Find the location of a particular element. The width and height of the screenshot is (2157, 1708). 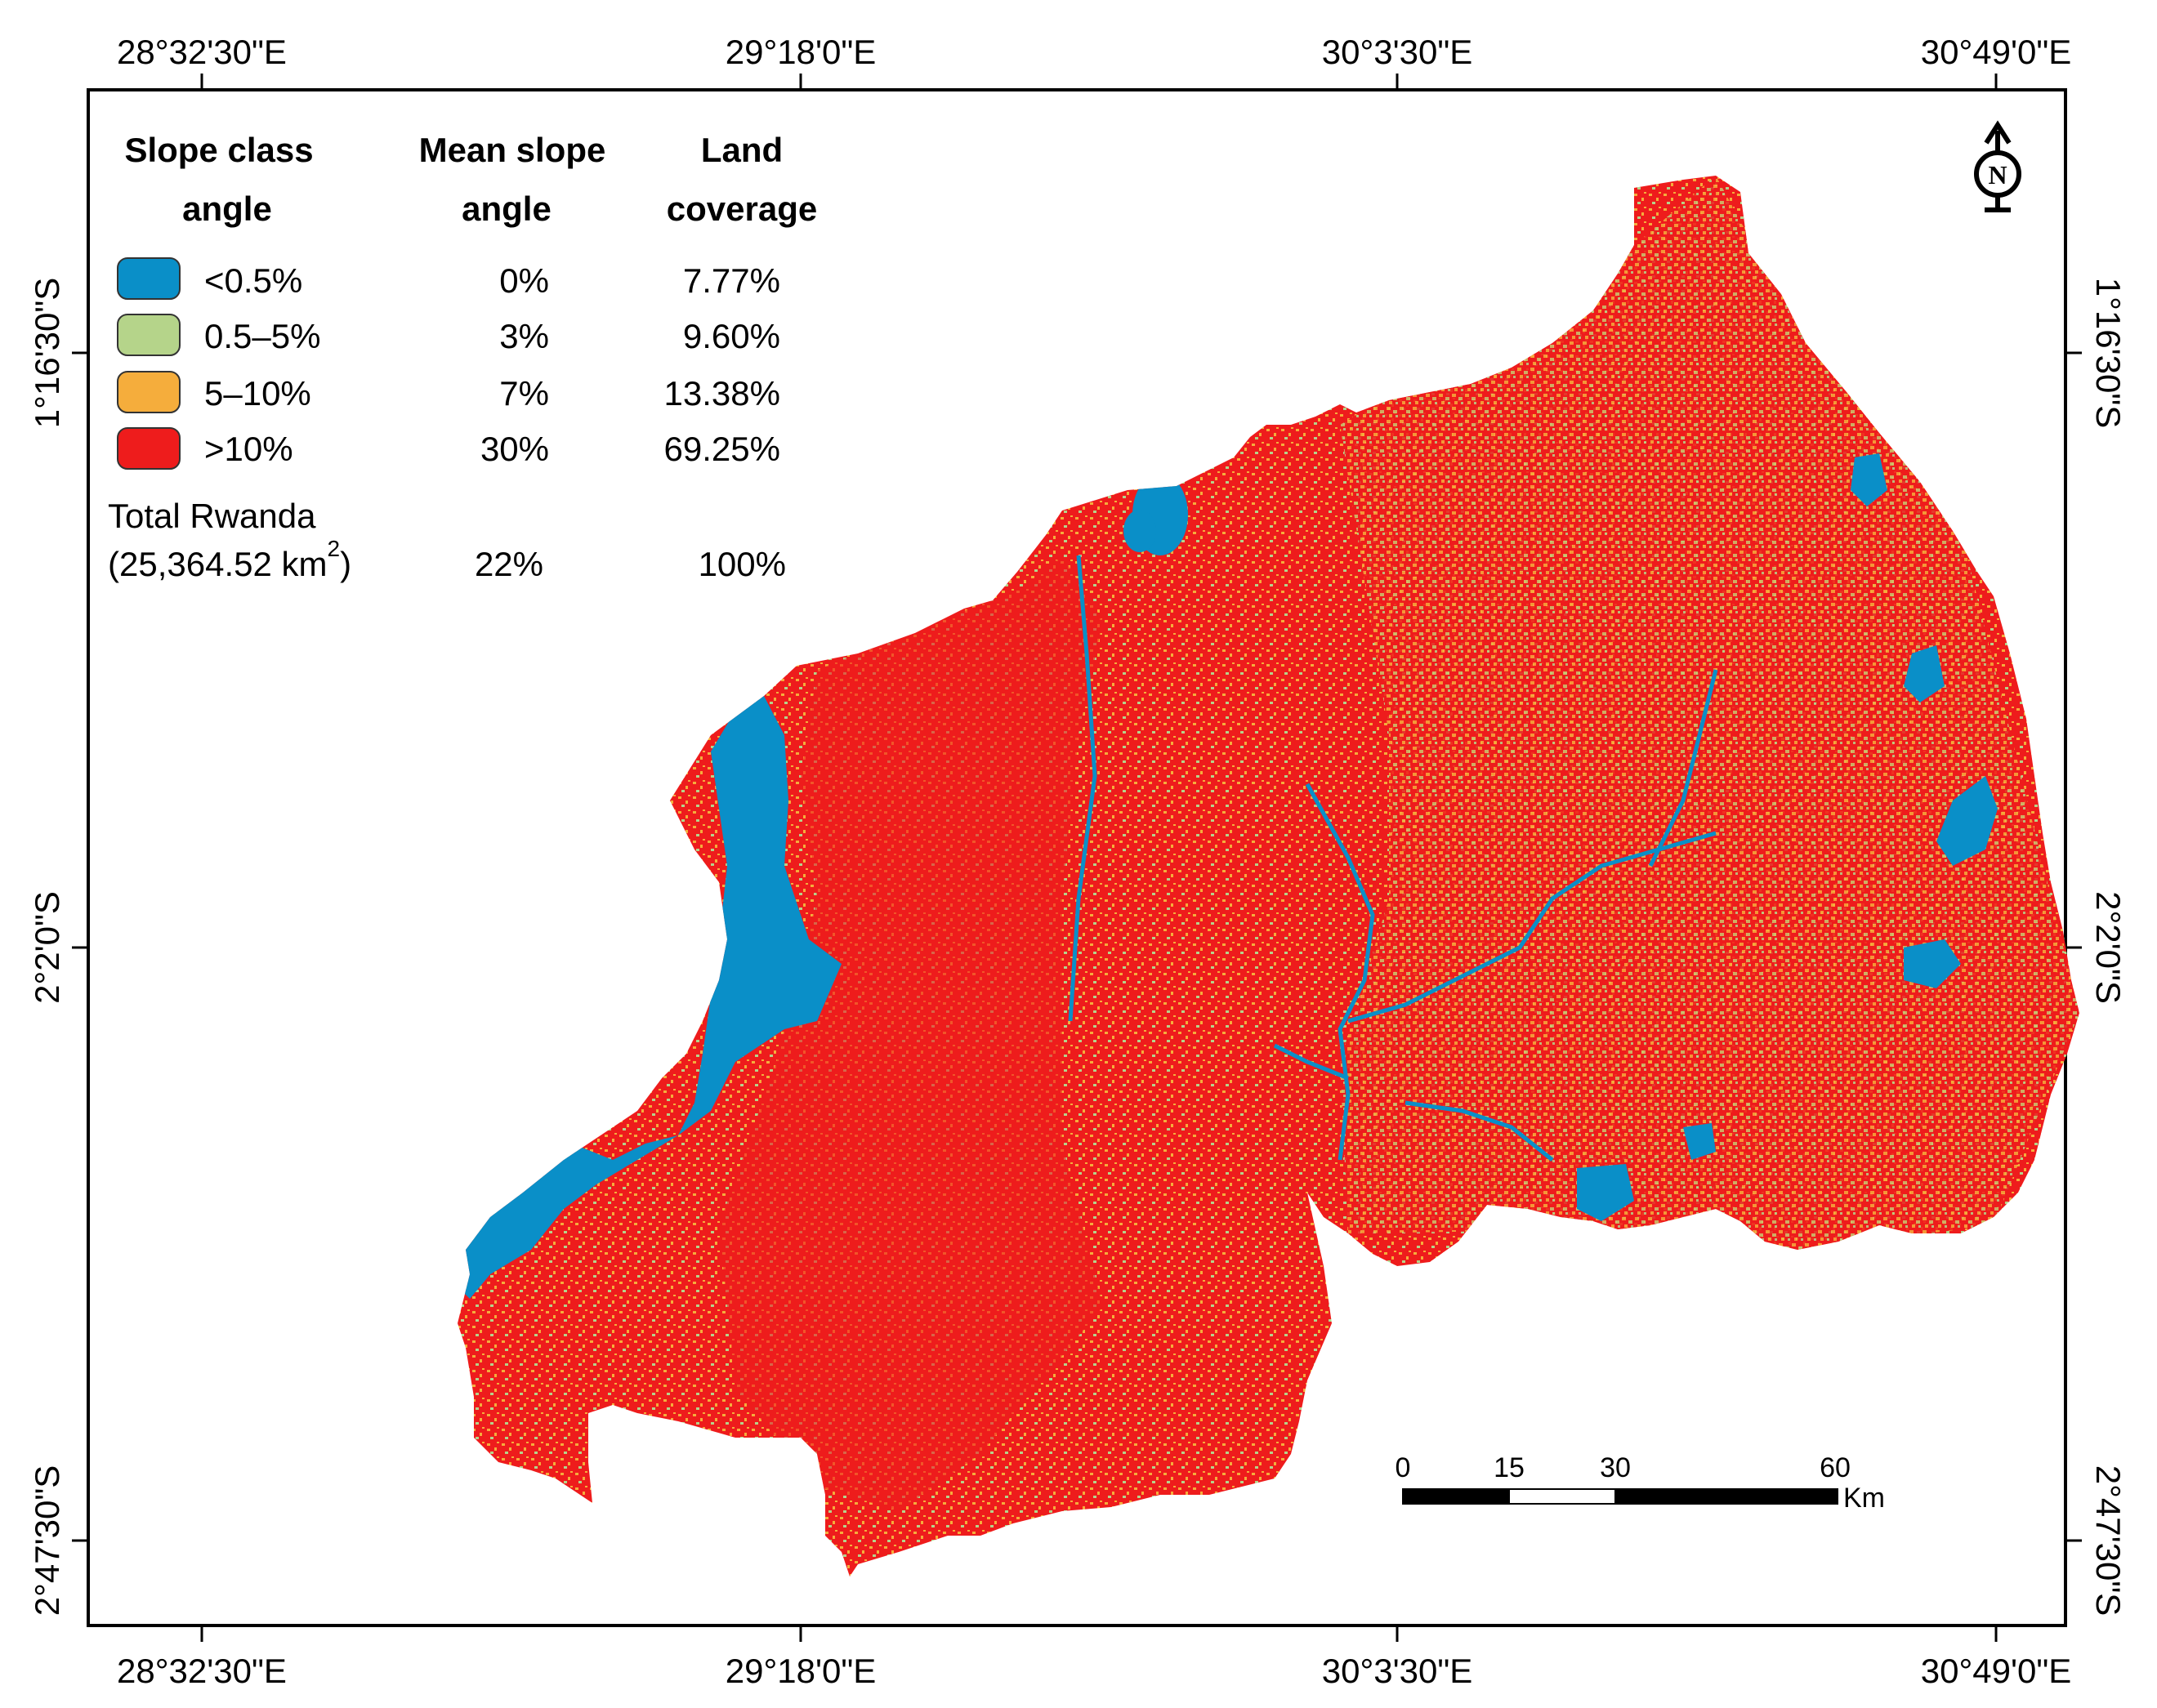

bottom-label-1: 28°32'30"E is located at coordinates (202, 1671).